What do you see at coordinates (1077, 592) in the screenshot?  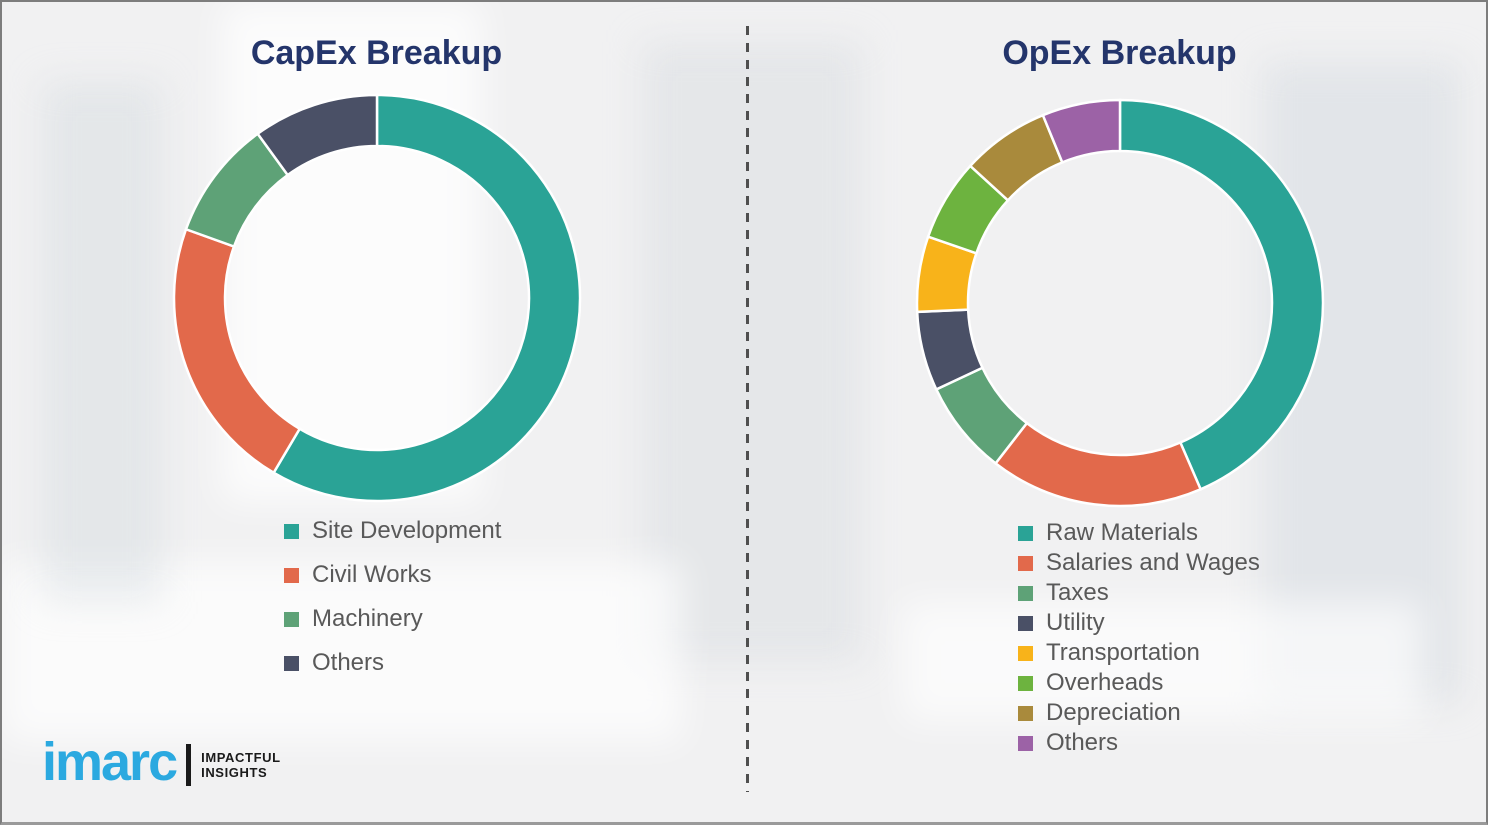 I see `legend-label: Taxes` at bounding box center [1077, 592].